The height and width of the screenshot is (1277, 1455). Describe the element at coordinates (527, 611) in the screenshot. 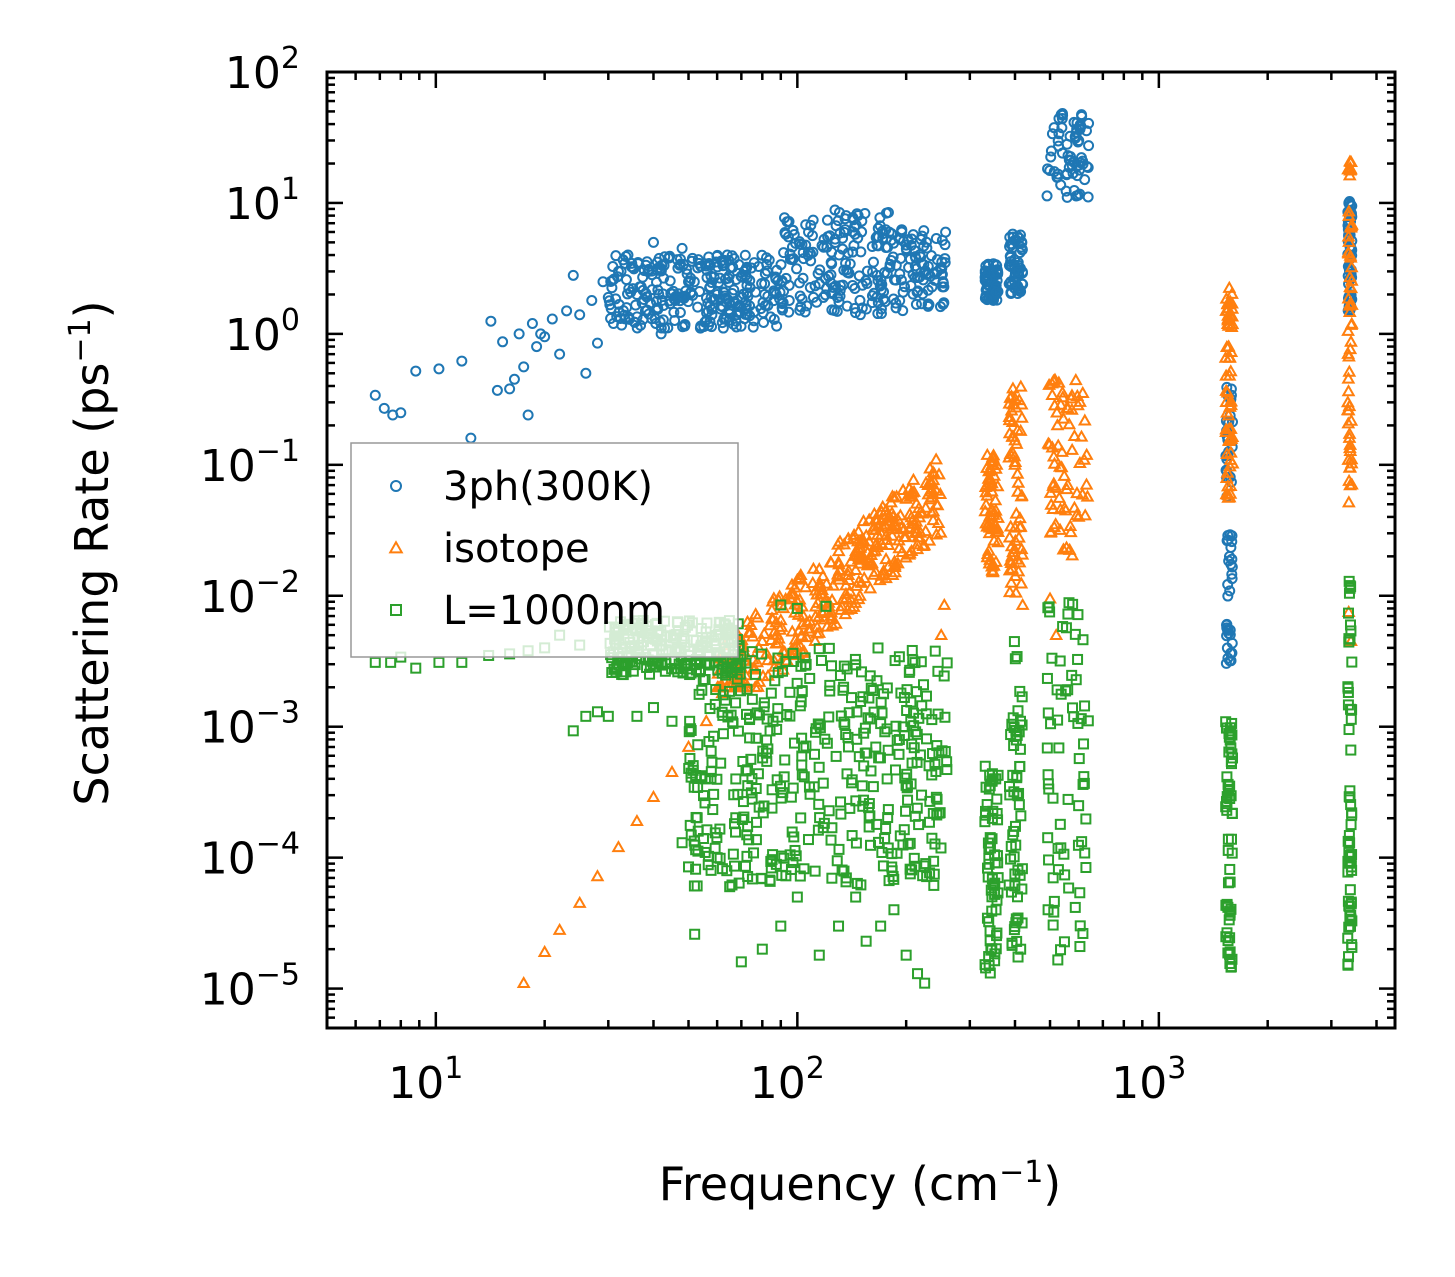

I see `legend-item-2: L=1000nm` at that location.